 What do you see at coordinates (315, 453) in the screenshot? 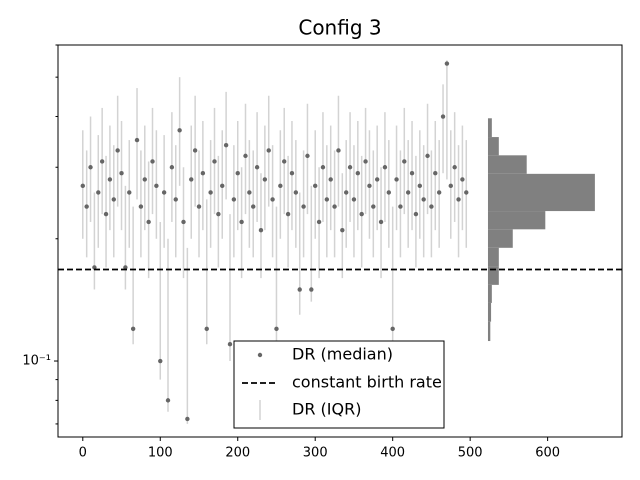
I see `x-tick-label: 300` at bounding box center [315, 453].